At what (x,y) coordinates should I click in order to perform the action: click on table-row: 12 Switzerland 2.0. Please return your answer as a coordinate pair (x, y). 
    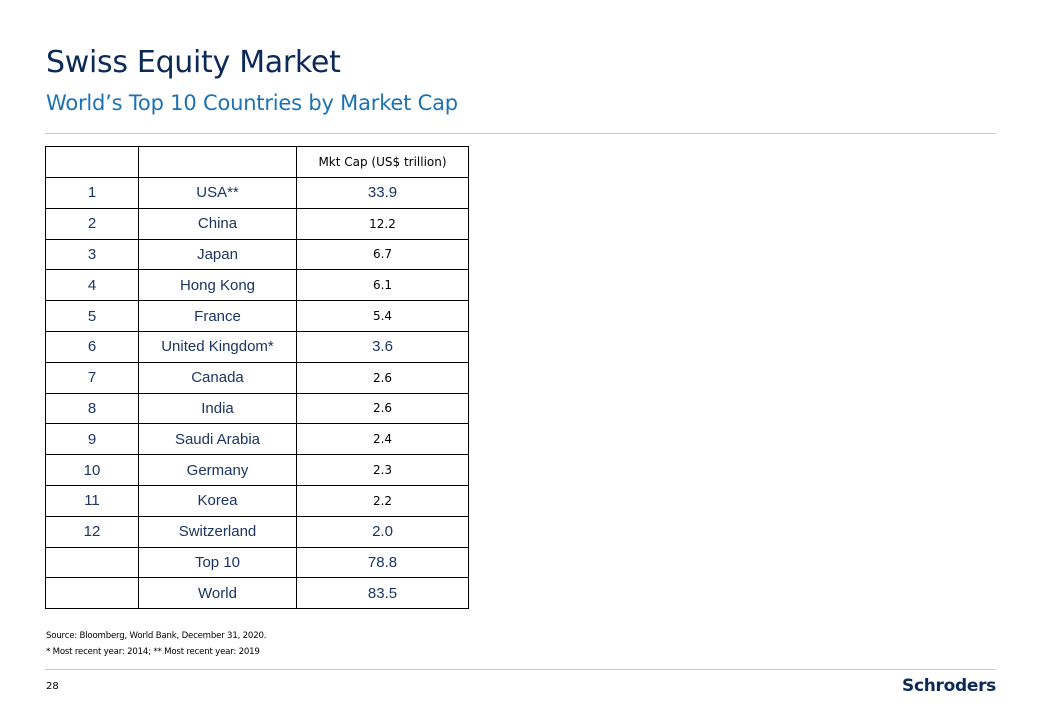
    Looking at the image, I should click on (257, 531).